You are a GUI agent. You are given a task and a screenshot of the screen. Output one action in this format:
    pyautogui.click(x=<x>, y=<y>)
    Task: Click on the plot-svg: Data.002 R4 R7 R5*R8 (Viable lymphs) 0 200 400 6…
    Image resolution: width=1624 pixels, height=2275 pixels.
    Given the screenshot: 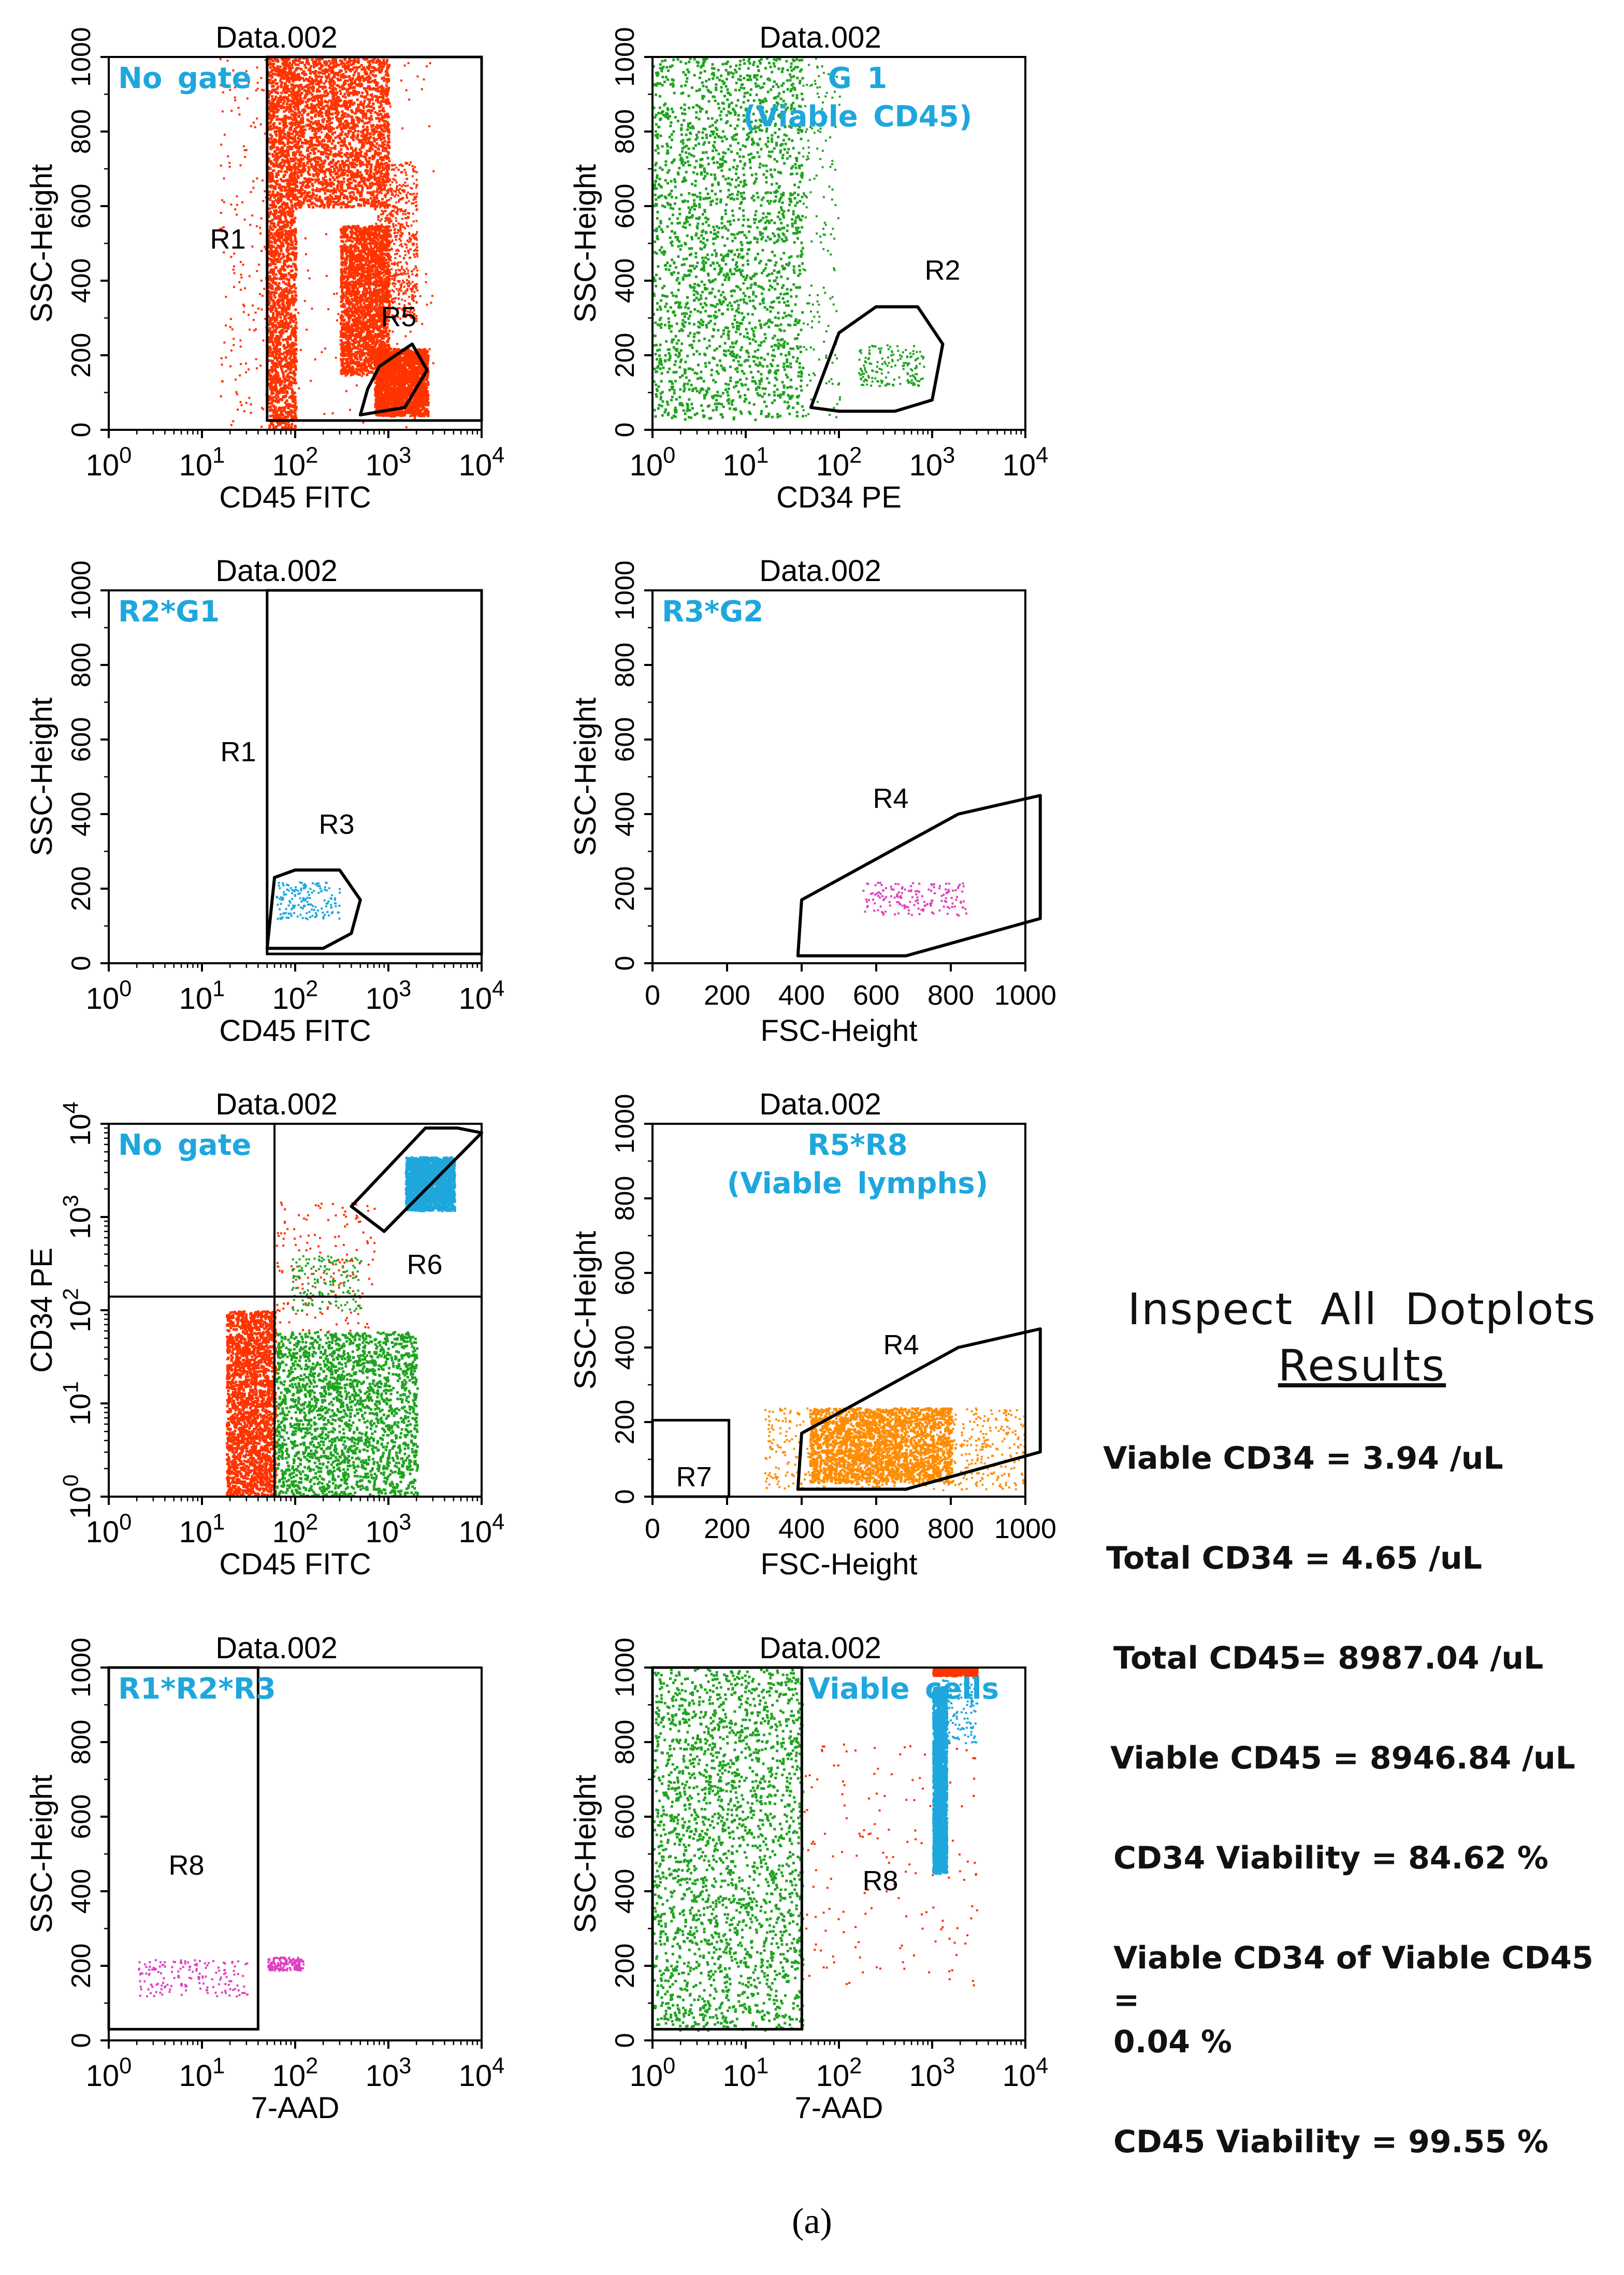 What is the action you would take?
    pyautogui.click(x=813, y=1334)
    